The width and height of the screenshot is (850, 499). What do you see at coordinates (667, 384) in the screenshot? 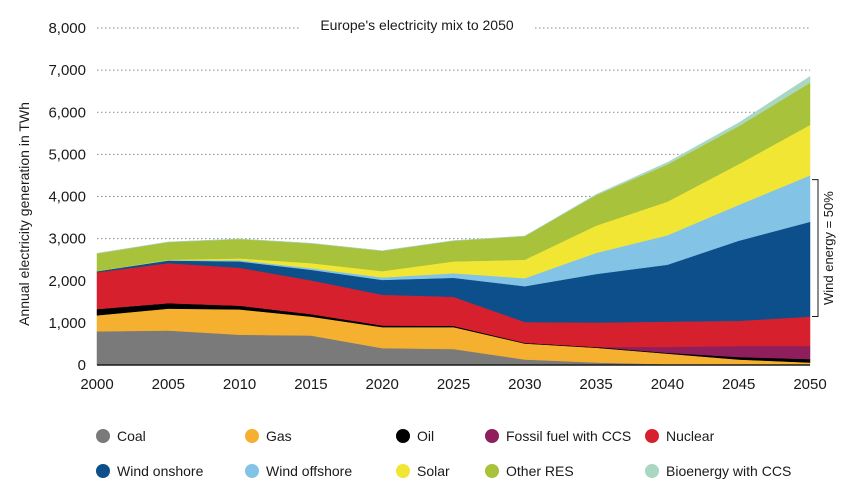
I see `x-tick-label: 2040` at bounding box center [667, 384].